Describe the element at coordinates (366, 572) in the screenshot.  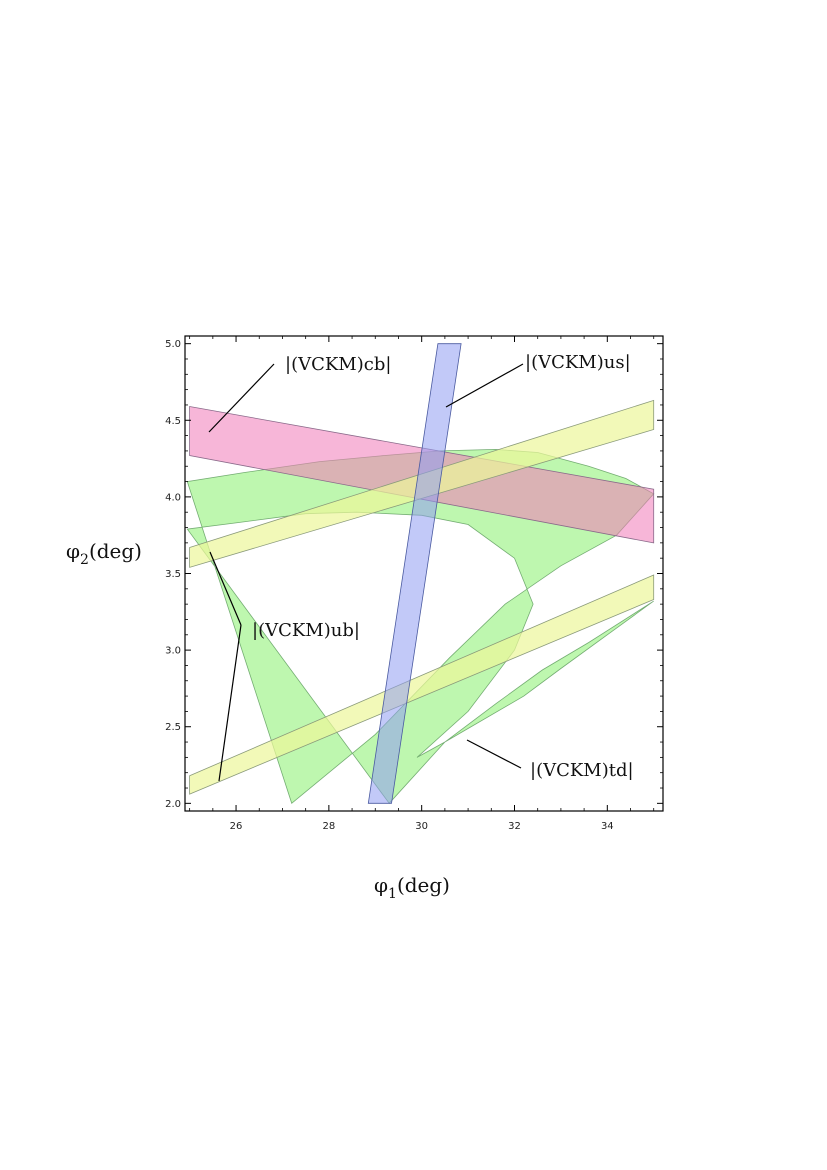
I see `pointers-layer` at that location.